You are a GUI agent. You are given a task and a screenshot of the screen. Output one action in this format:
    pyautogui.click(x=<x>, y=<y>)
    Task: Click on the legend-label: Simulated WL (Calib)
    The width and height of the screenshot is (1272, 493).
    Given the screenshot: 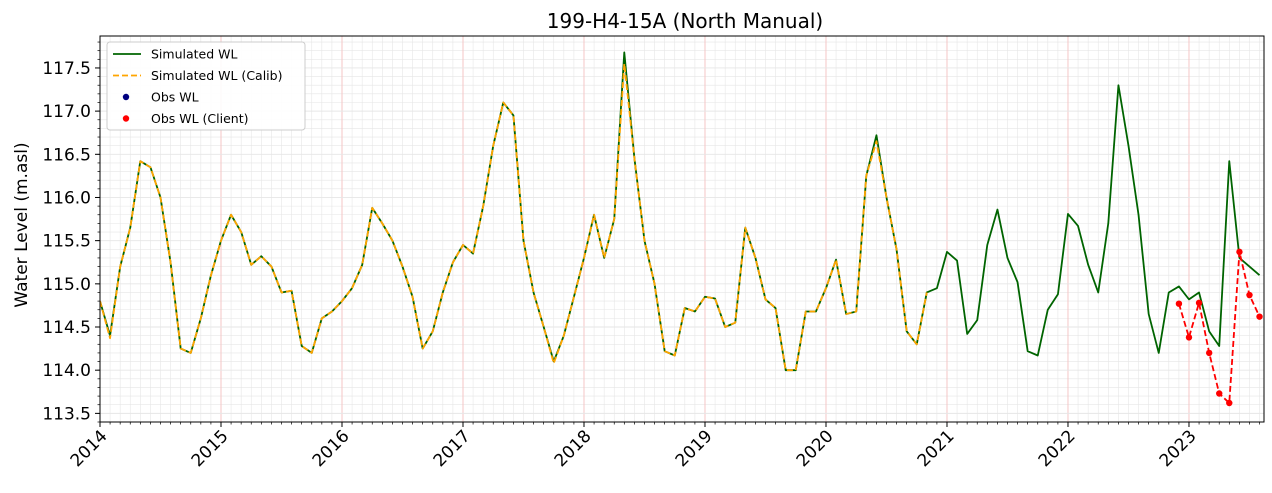 What is the action you would take?
    pyautogui.click(x=216, y=75)
    